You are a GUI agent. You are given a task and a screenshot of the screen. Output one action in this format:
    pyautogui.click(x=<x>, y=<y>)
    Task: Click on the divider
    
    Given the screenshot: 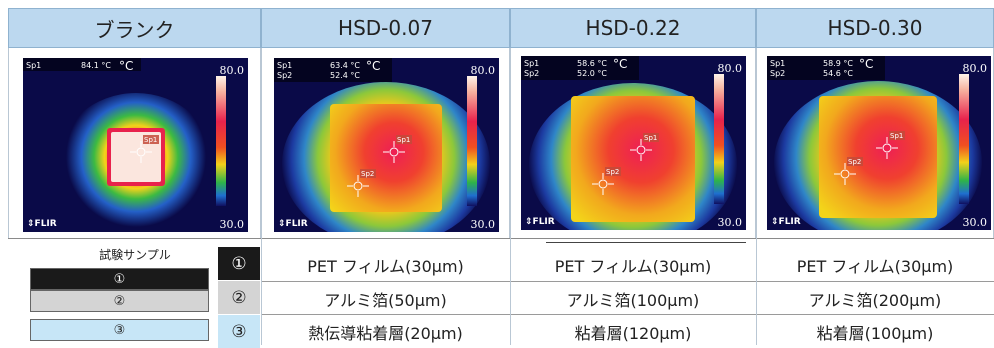 What is the action you would take?
    pyautogui.click(x=501, y=238)
    